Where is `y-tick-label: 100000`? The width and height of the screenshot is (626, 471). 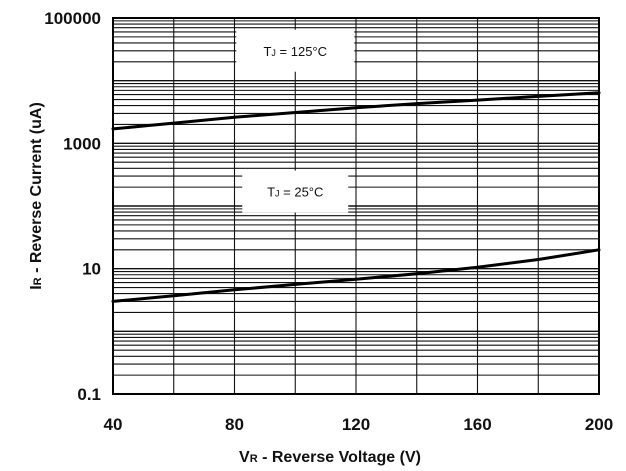
y-tick-label: 100000 is located at coordinates (72, 18).